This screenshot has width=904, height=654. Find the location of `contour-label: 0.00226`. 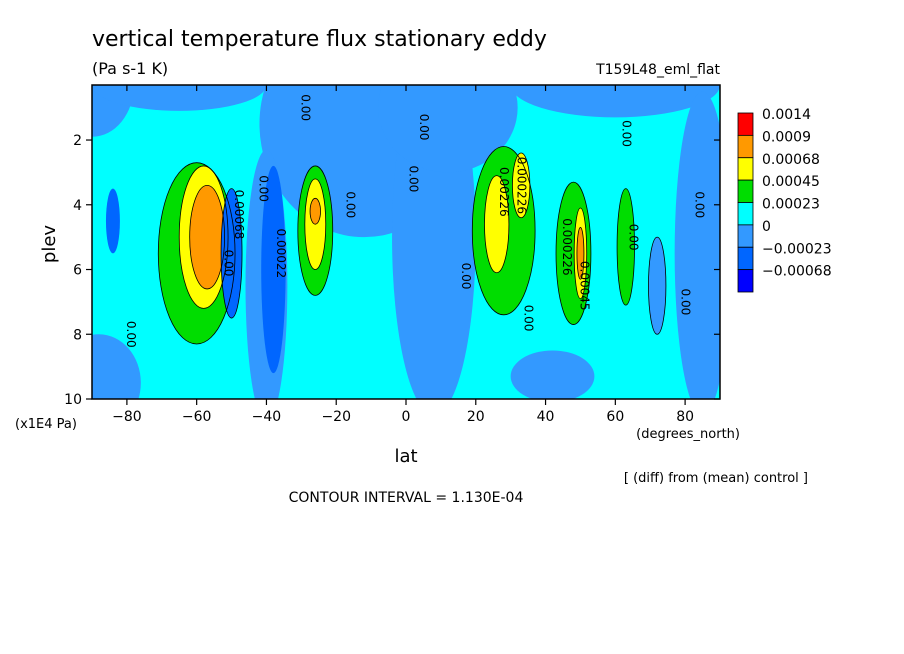

contour-label: 0.00226 is located at coordinates (504, 192).